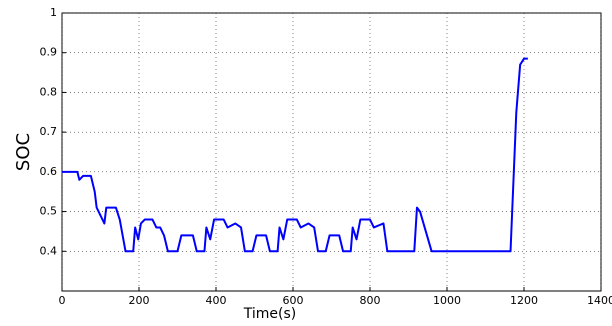  I want to click on x-tick-label: 800, so click(370, 300).